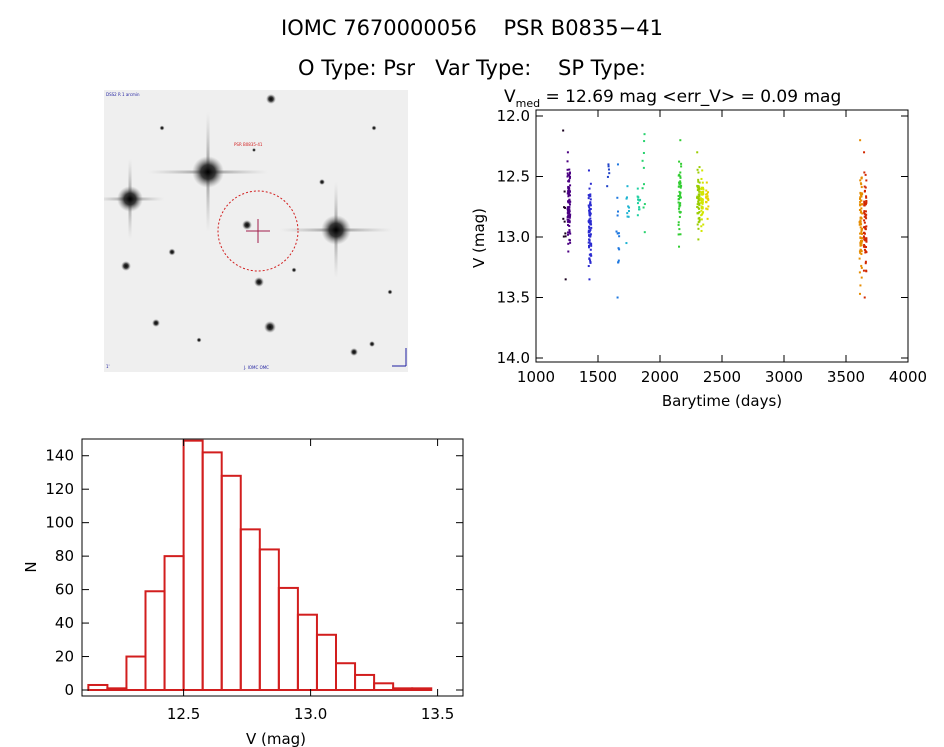 This screenshot has width=944, height=747. I want to click on figure-title: IOMC 7670000056 PSR B0835−41, so click(472, 28).